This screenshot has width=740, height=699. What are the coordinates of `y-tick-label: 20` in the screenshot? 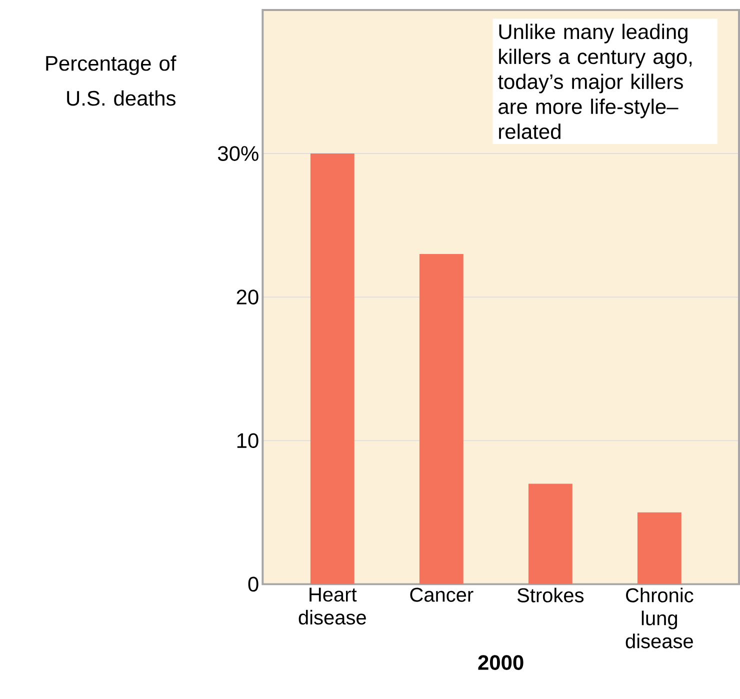 It's located at (247, 297).